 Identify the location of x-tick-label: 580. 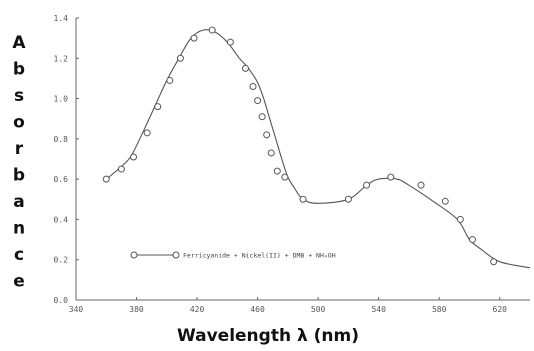
(439, 309).